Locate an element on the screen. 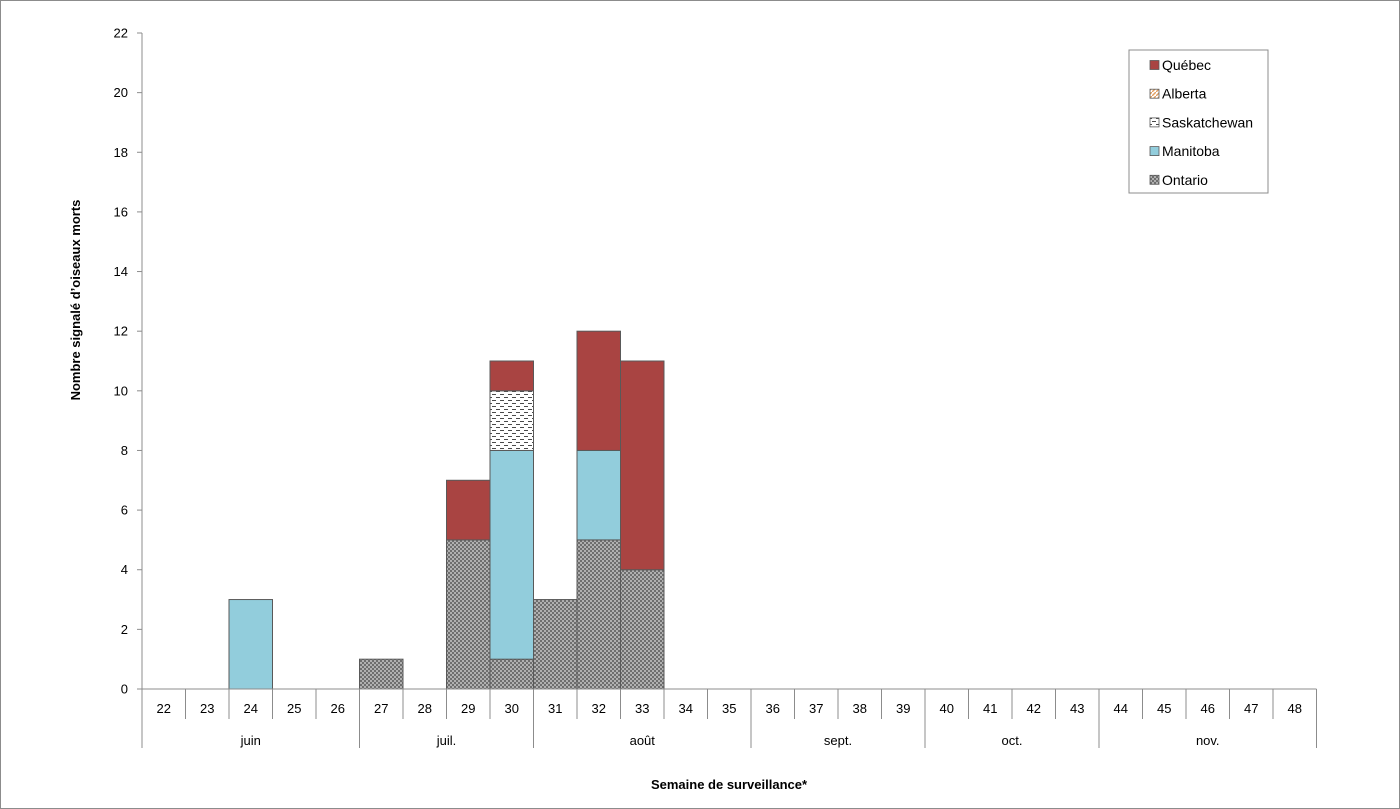 This screenshot has width=1400, height=809. x-tick-label: 30 is located at coordinates (512, 708).